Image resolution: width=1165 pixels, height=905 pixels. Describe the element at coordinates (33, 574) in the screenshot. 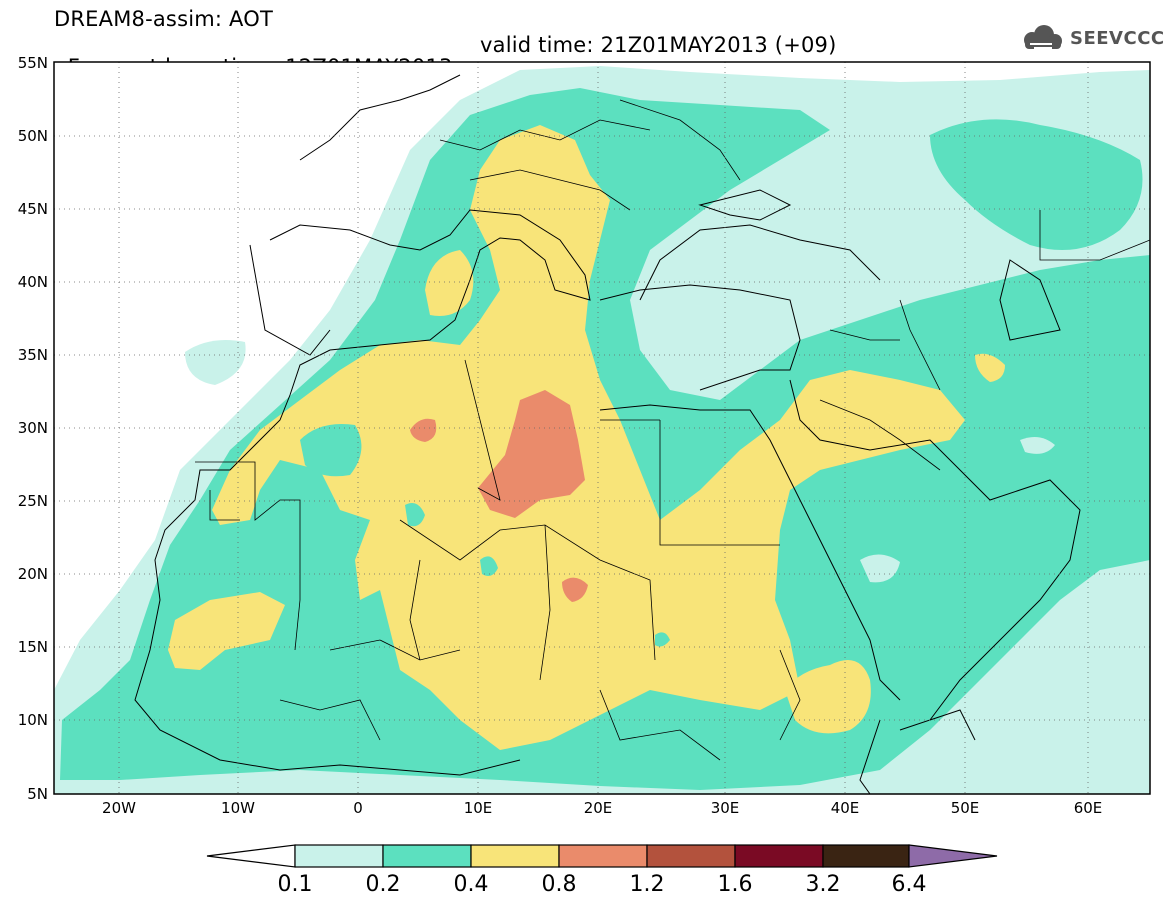

I see `lat-label: 20N` at that location.